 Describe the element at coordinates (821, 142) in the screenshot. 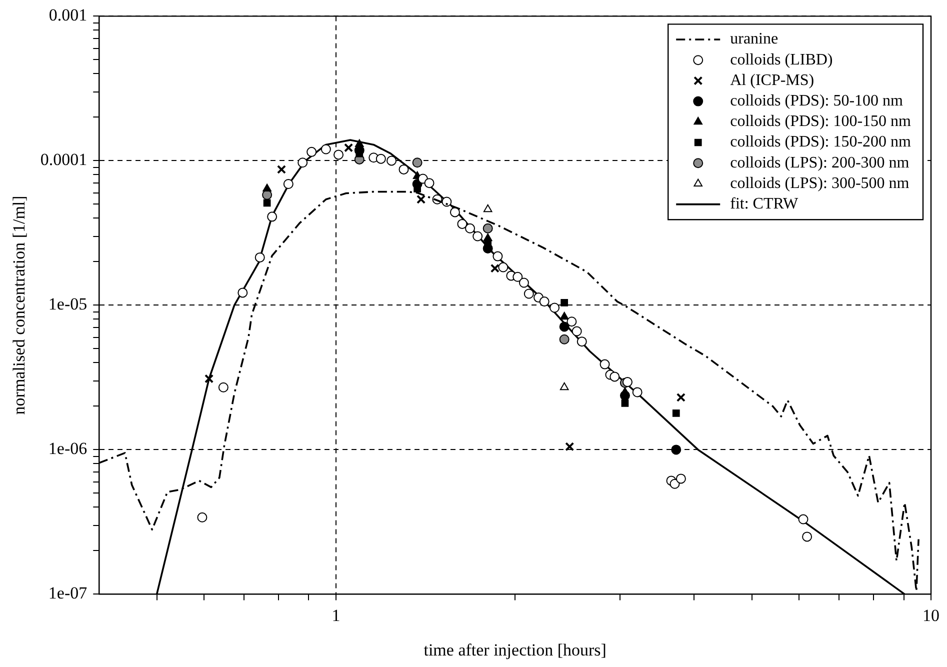

I see `legend-label: colloids (PDS): 150-200 nm` at that location.